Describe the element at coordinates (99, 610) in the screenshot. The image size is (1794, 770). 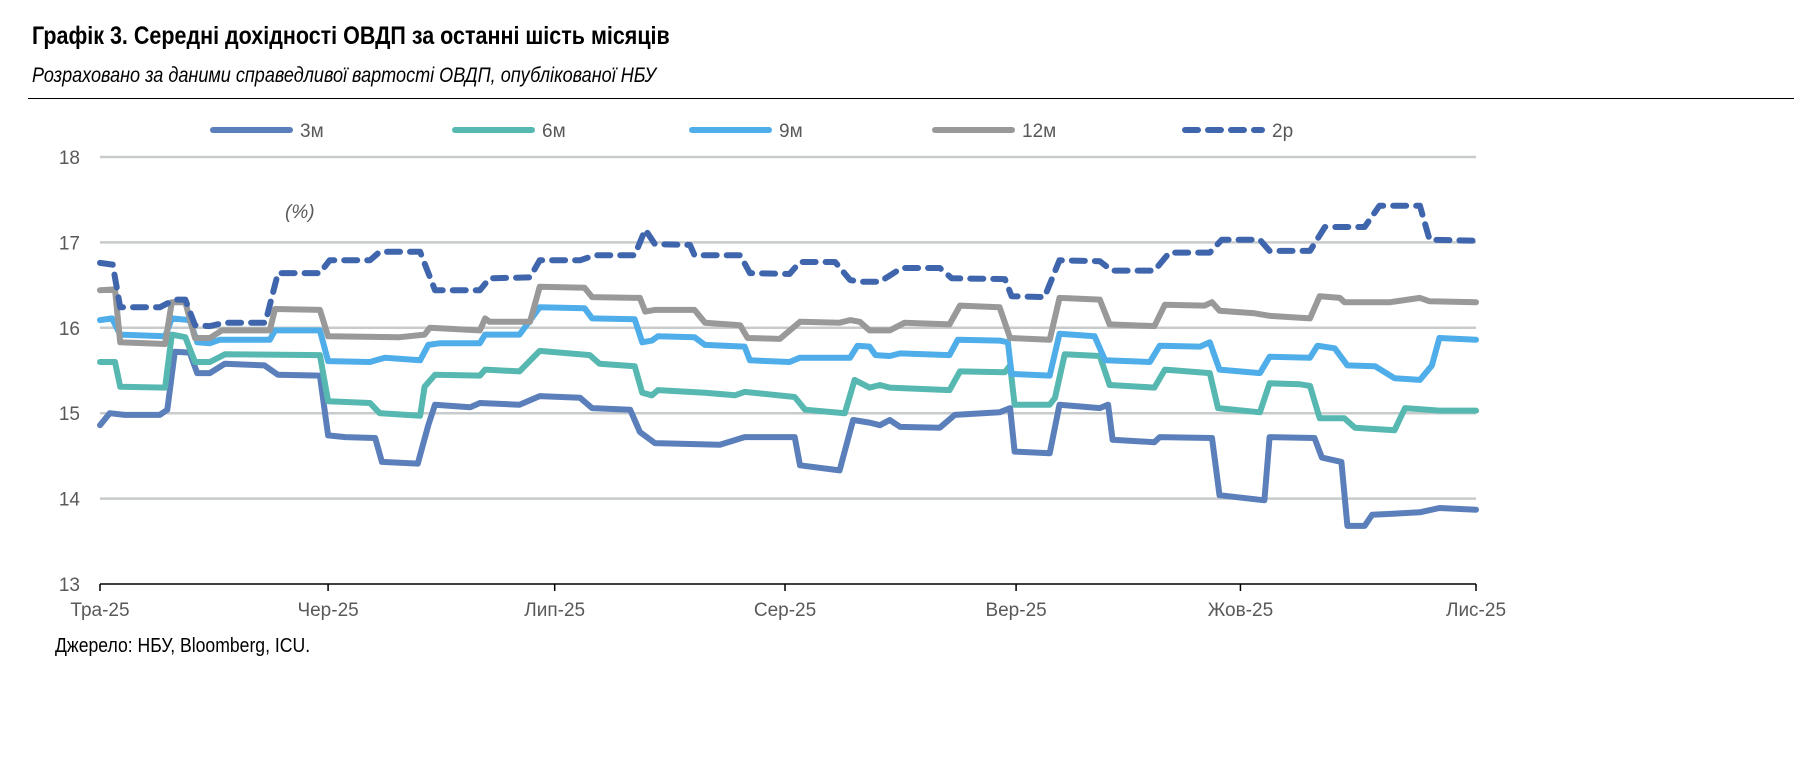
I see `x-tick-label: Тра-25` at that location.